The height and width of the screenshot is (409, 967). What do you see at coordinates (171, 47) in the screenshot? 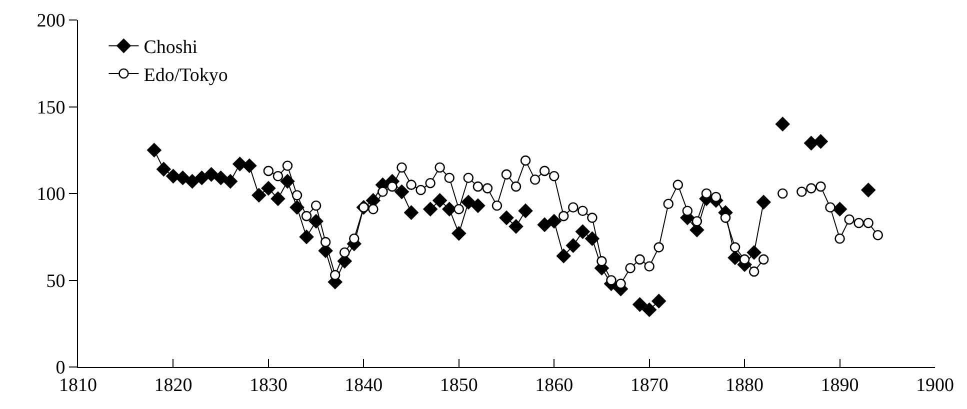
I see `legend-label: Choshi` at bounding box center [171, 47].